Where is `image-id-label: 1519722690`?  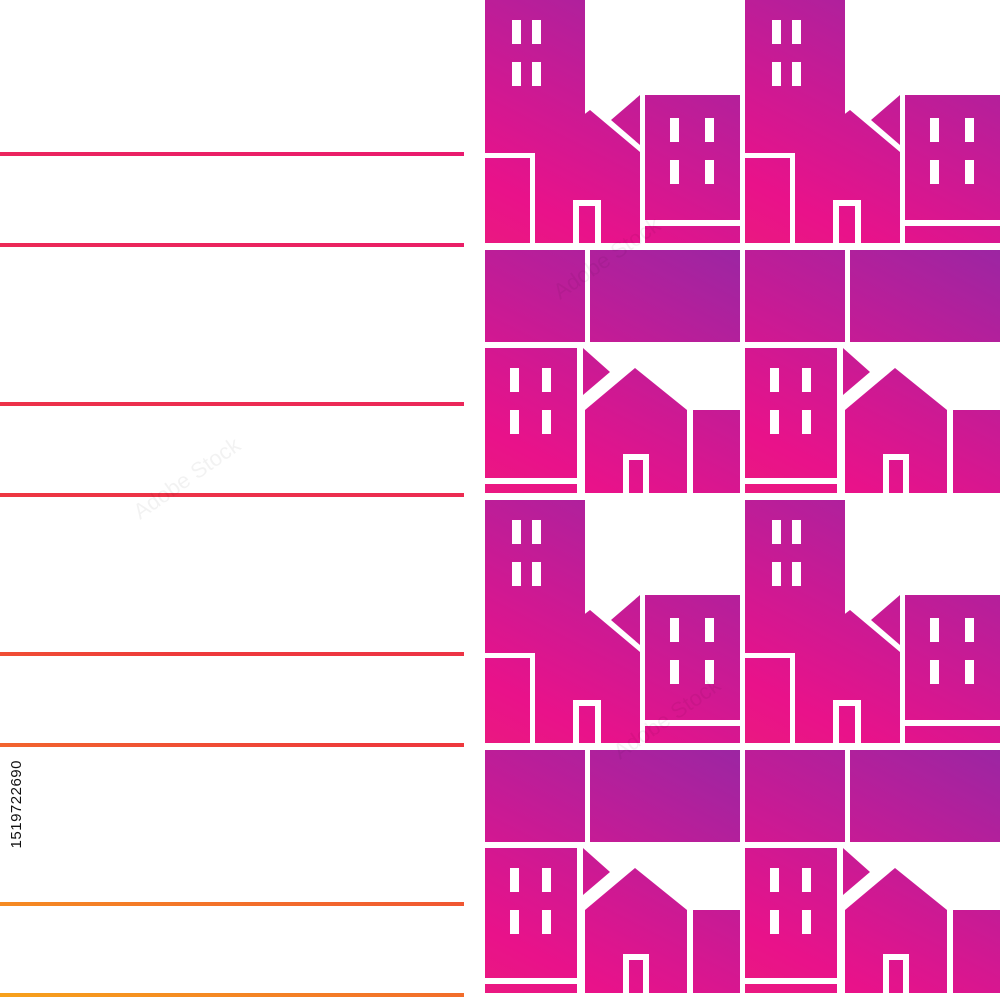 image-id-label: 1519722690 is located at coordinates (16, 804).